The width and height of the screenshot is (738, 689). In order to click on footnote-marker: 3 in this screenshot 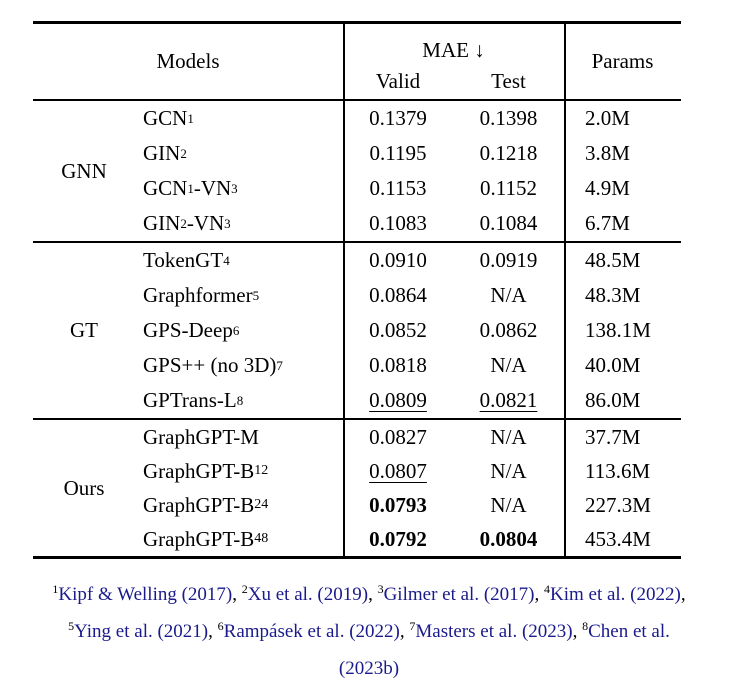, I will do `click(380, 589)`.